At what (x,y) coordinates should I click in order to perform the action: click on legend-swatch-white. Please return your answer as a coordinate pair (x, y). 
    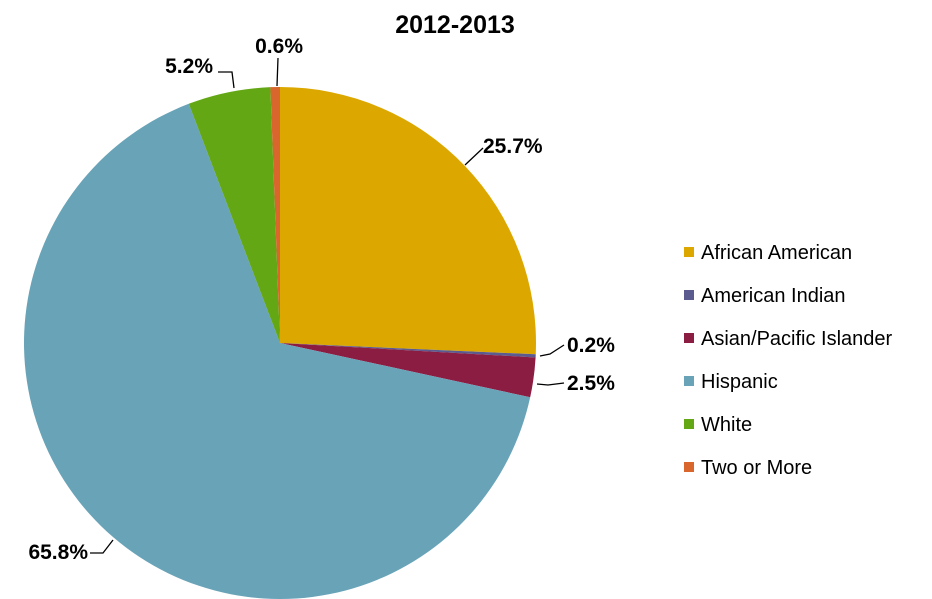
    Looking at the image, I should click on (689, 424).